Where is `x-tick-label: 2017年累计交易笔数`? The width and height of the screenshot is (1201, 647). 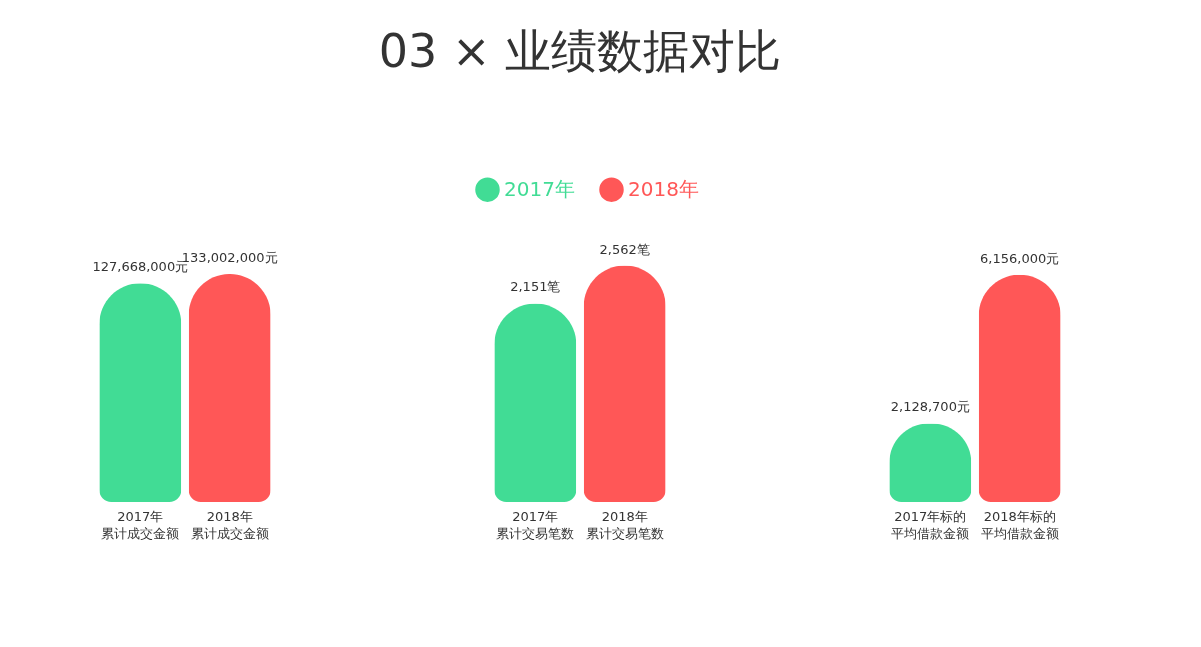 x-tick-label: 2017年累计交易笔数 is located at coordinates (535, 524).